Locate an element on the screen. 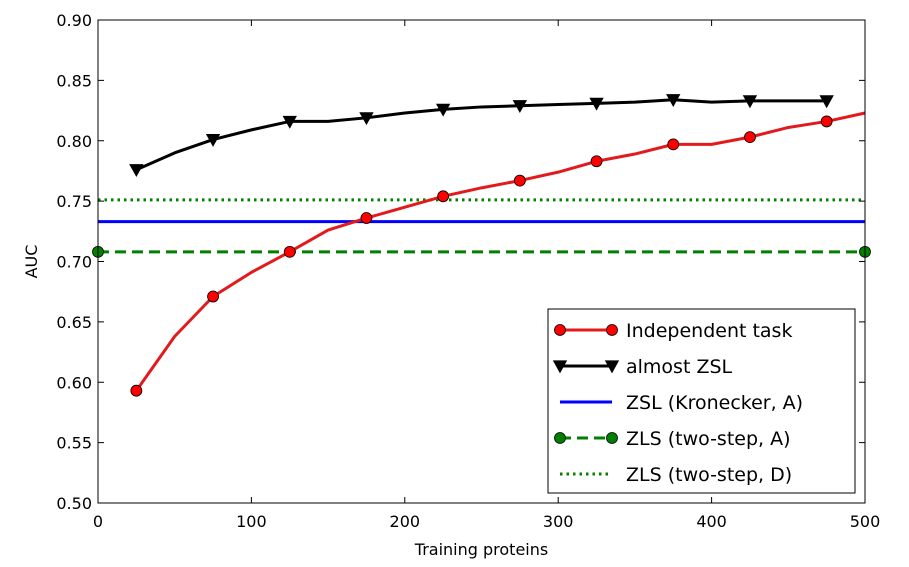  legend-entry: almost ZSL is located at coordinates (642, 367).